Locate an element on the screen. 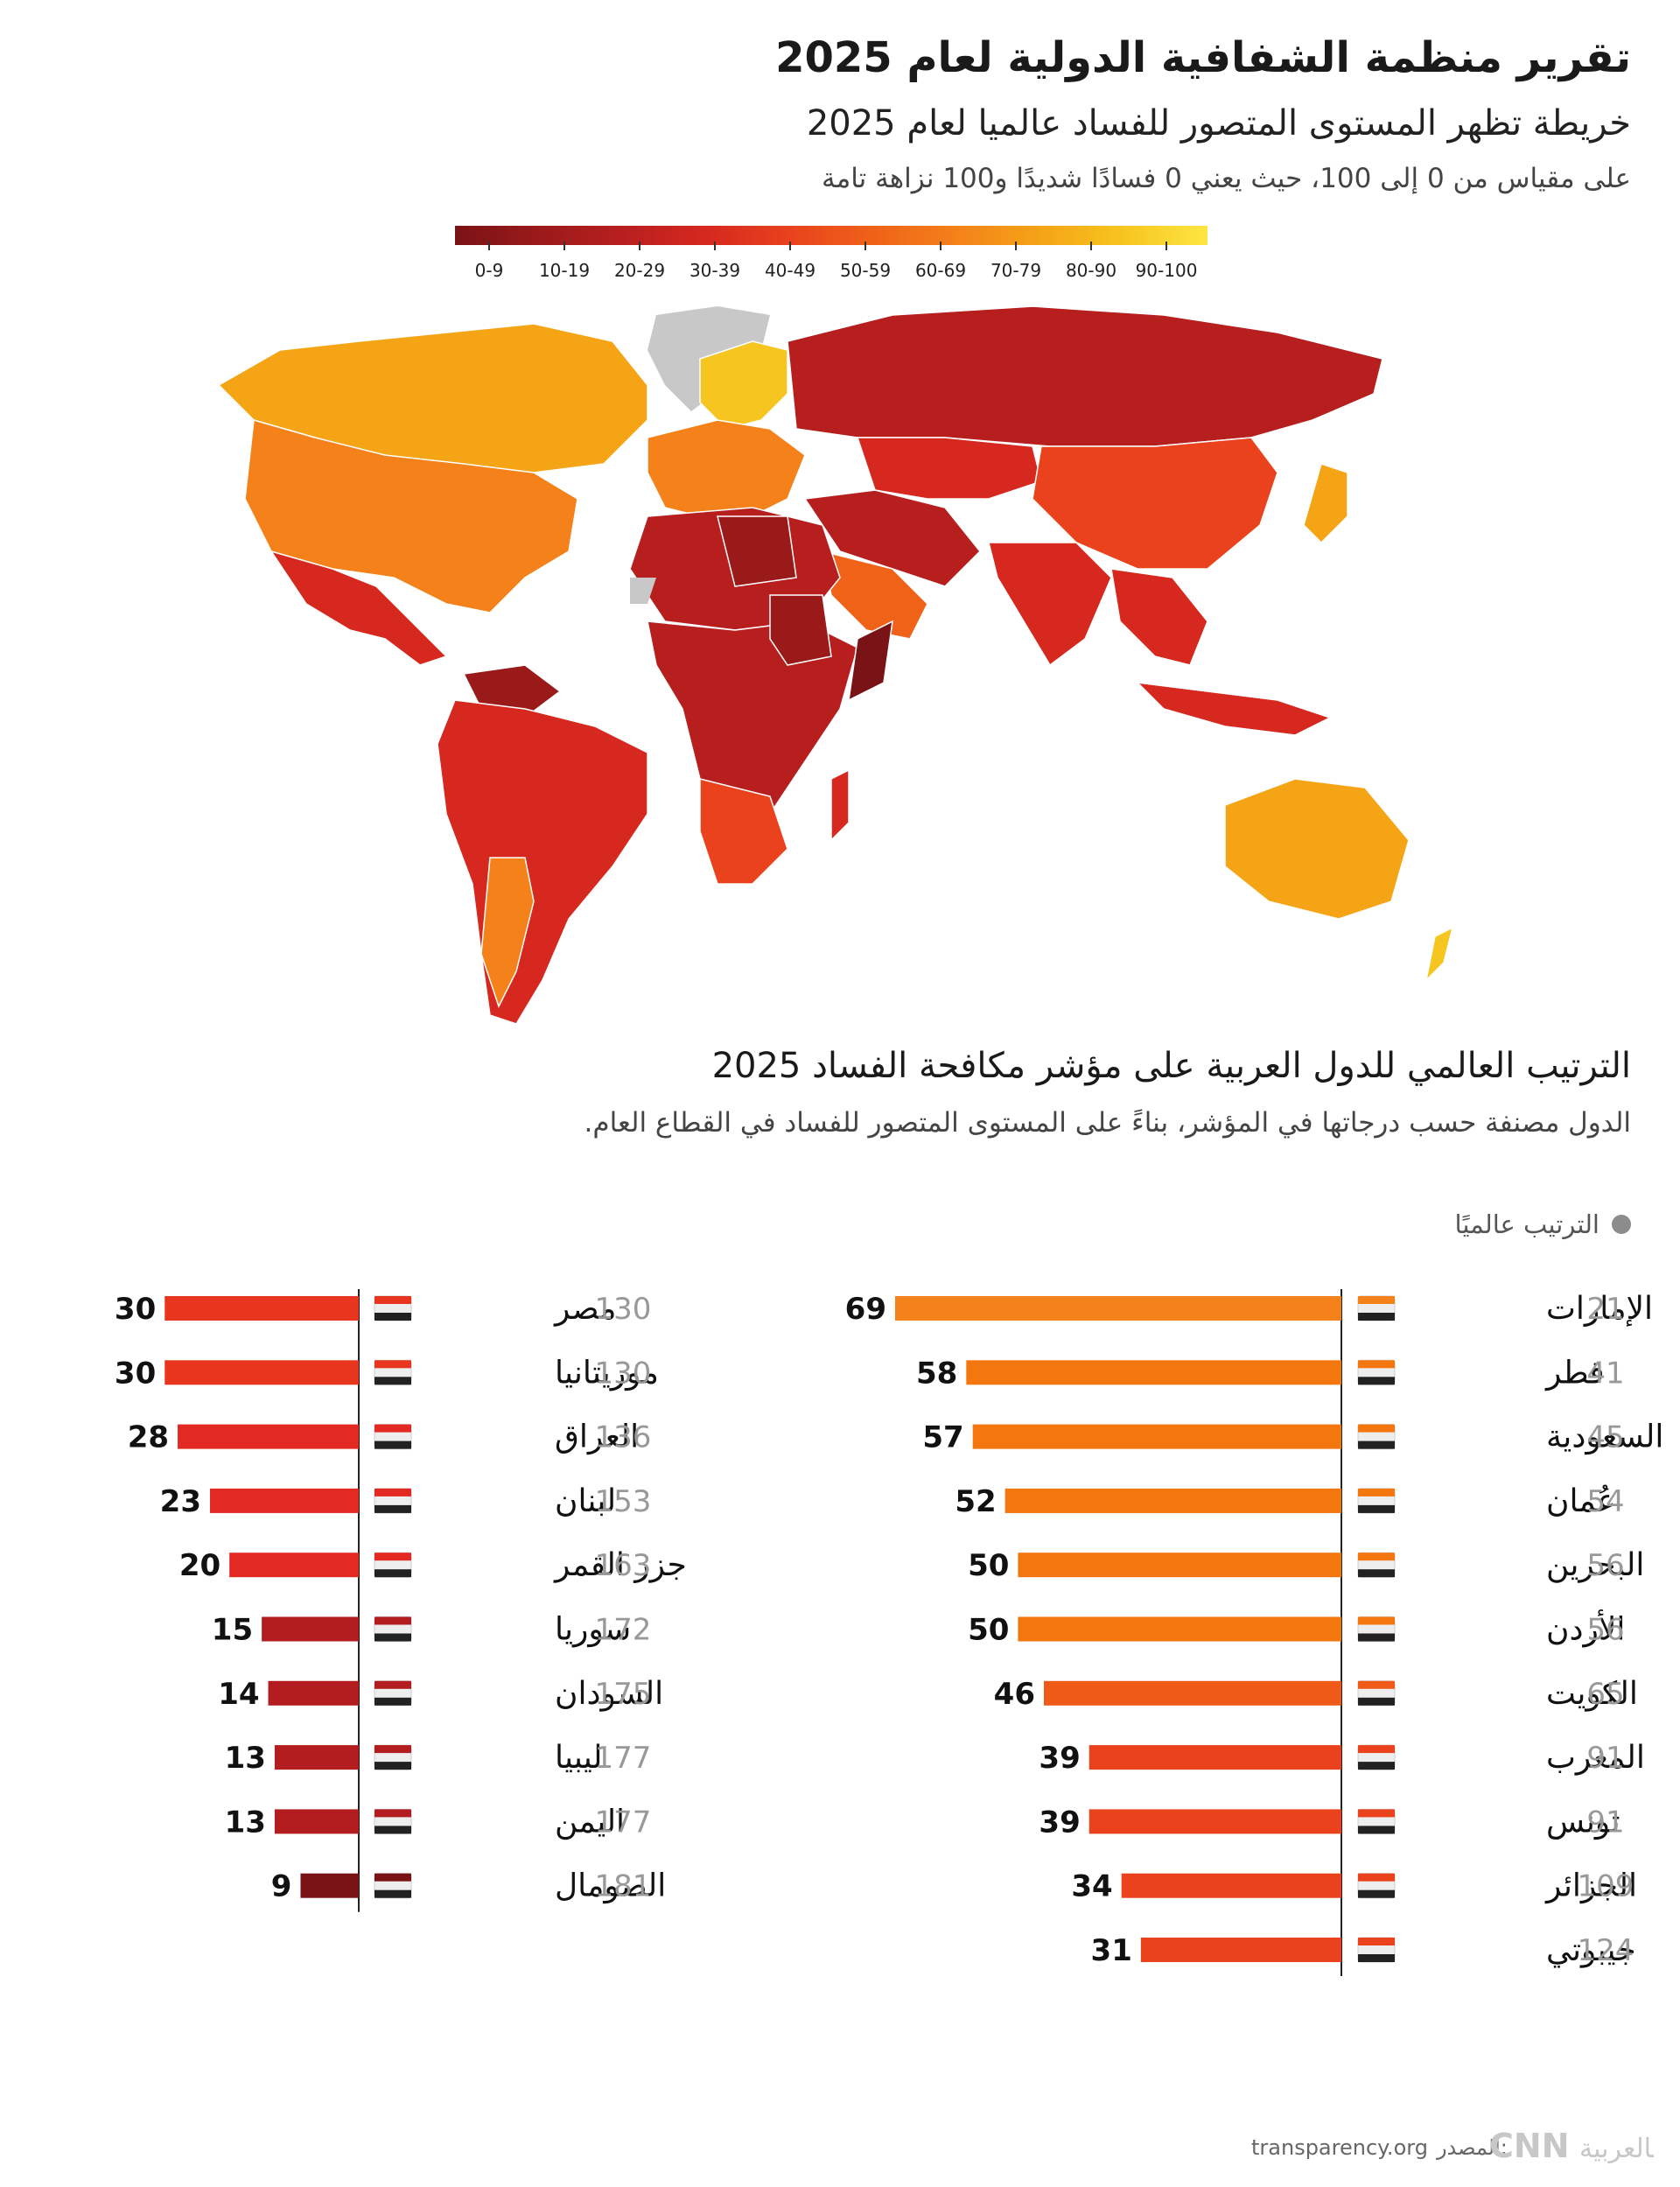  legend-label: 50-59 is located at coordinates (865, 270).